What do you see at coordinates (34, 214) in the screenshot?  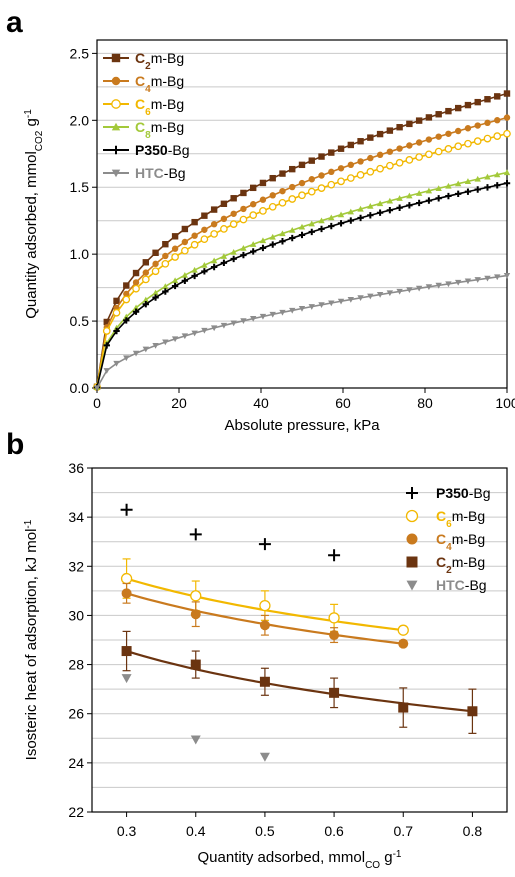 I see `y-axis-label: Quantity adsorbed, mmolCO2 g-1` at bounding box center [34, 214].